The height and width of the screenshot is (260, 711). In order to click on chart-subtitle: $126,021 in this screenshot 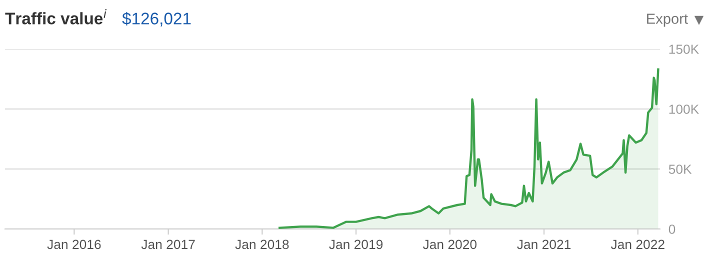, I will do `click(156, 19)`.